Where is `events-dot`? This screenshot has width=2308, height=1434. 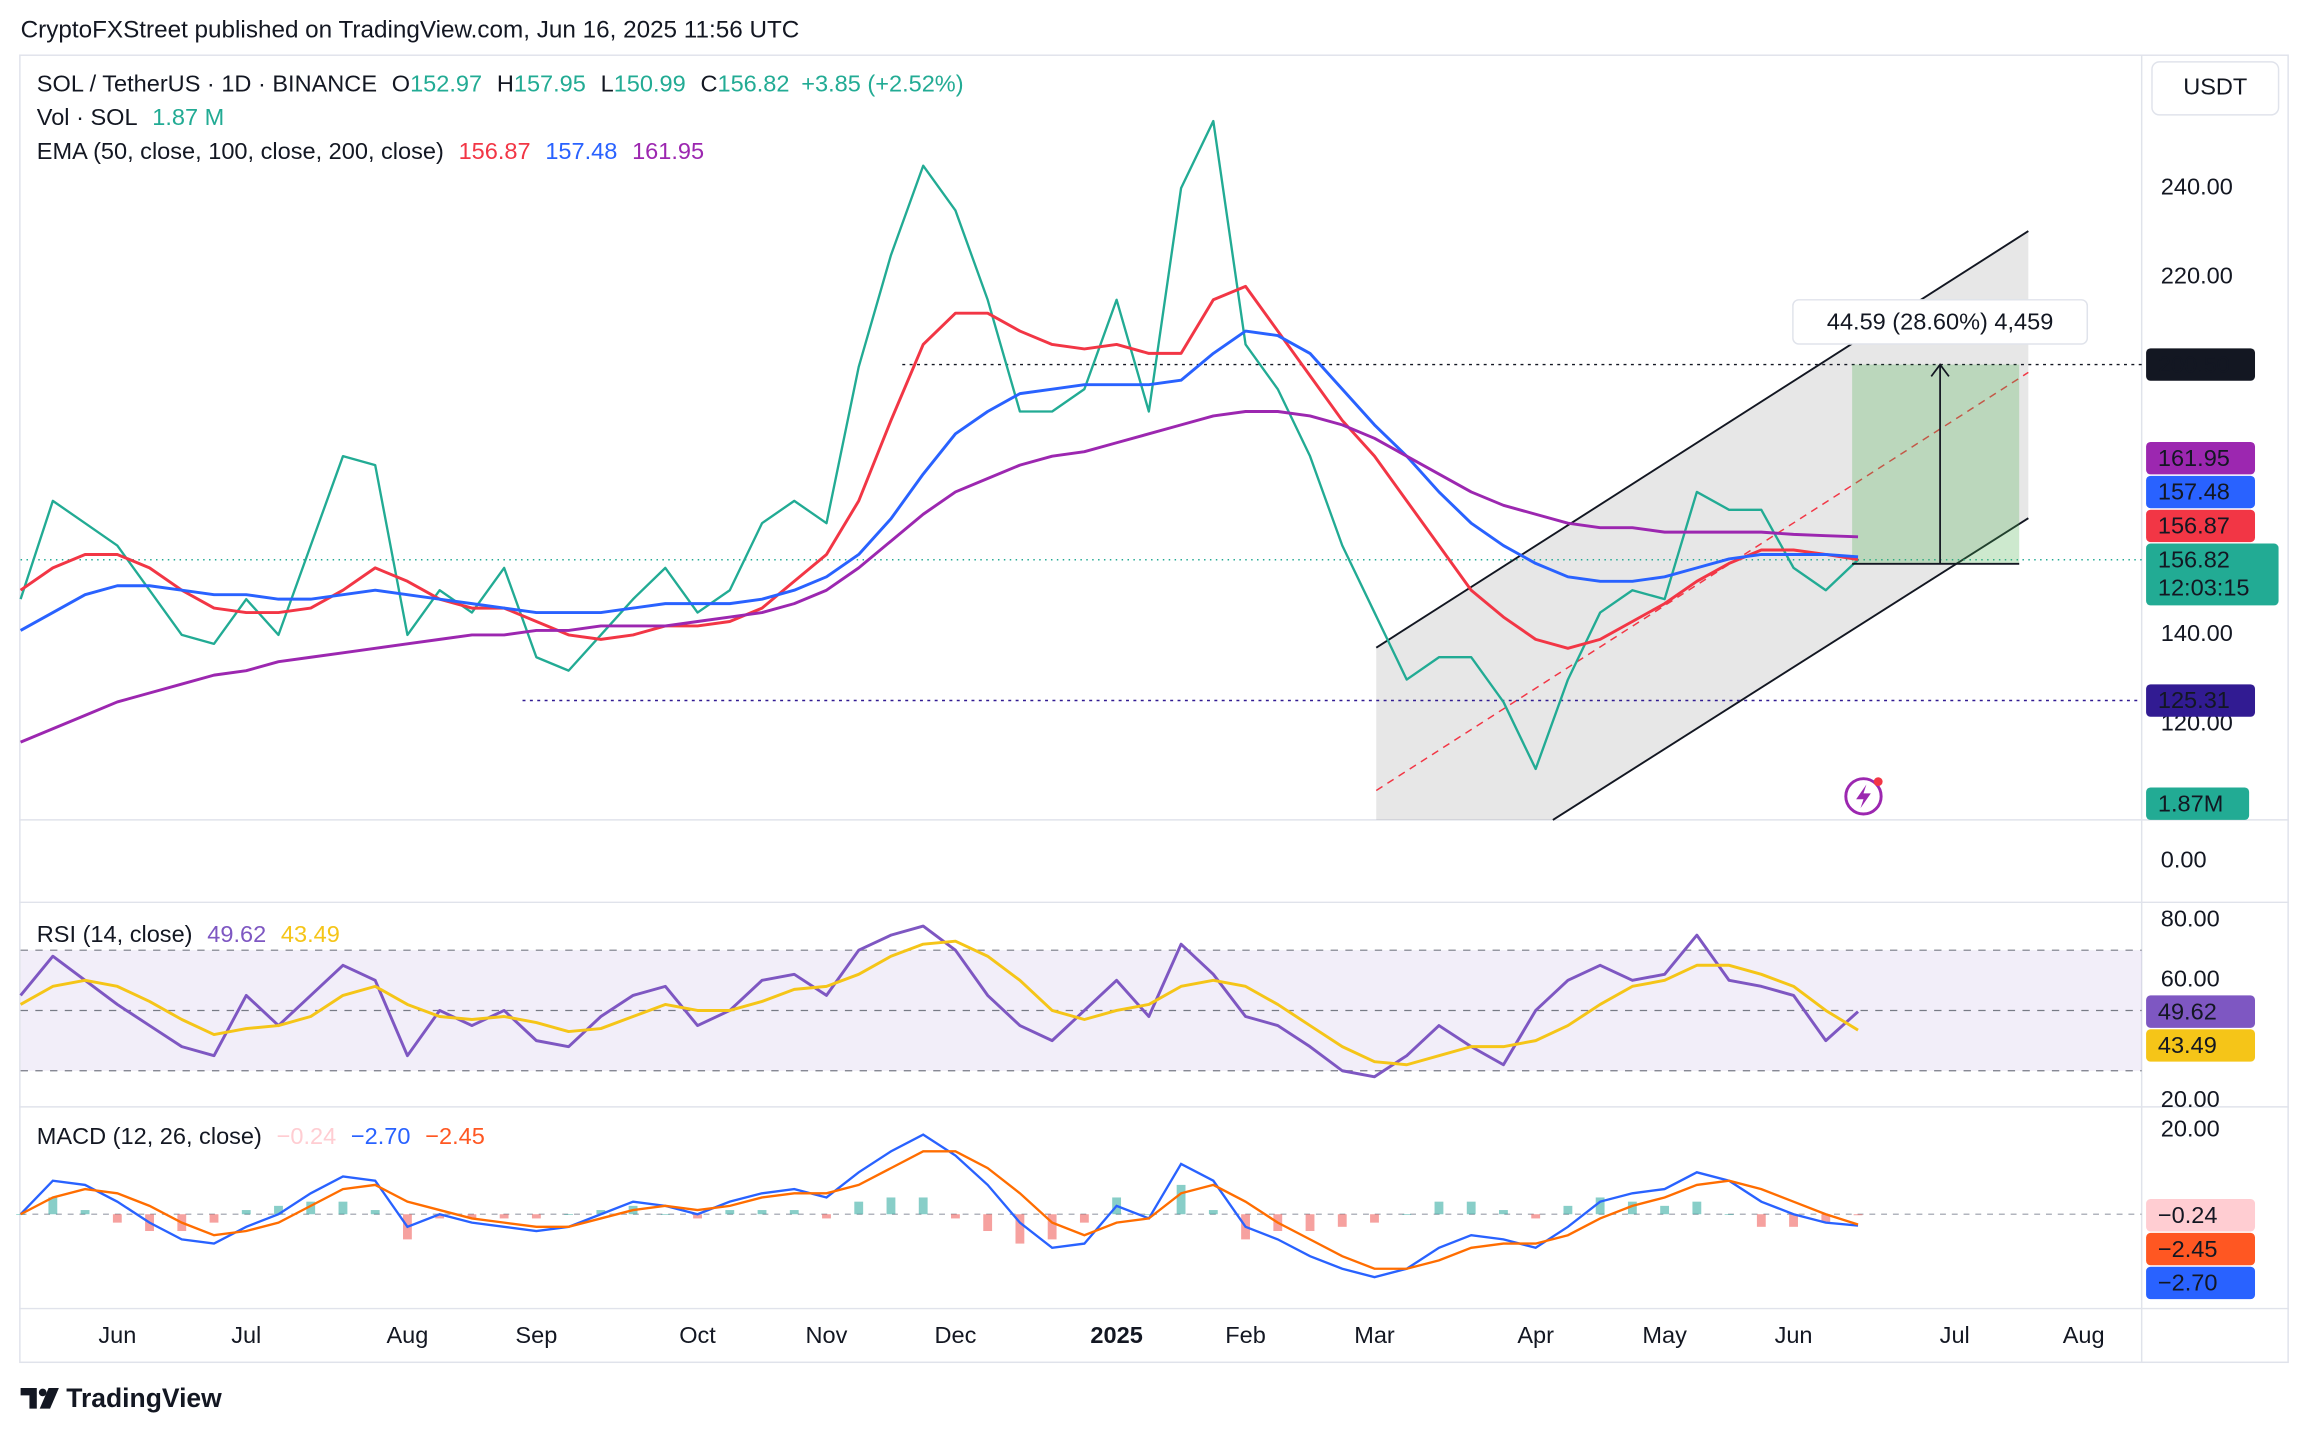
events-dot is located at coordinates (1878, 782).